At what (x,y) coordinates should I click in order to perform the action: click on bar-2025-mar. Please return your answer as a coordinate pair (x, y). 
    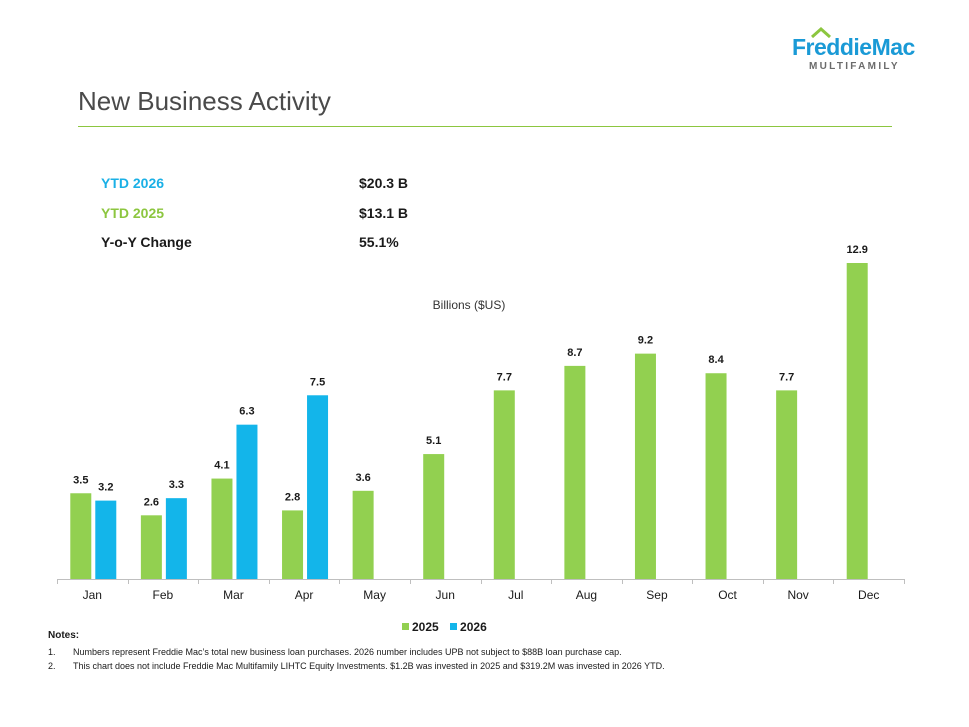
    Looking at the image, I should click on (222, 528).